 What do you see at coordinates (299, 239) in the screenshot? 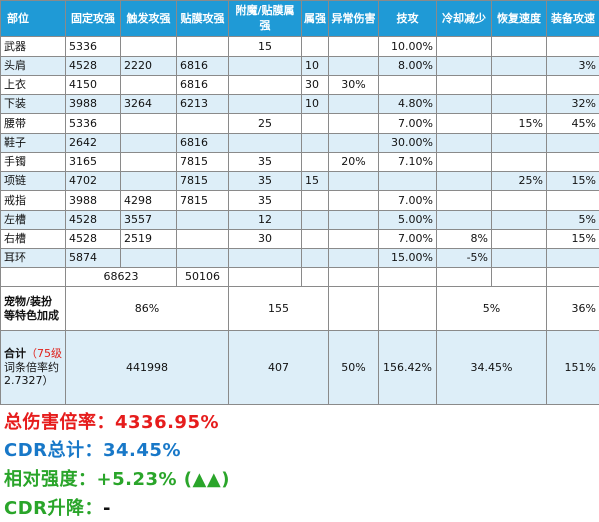
I see `table-row: 右槽 4528 2519 30 7.00% 8% 15%` at bounding box center [299, 239].